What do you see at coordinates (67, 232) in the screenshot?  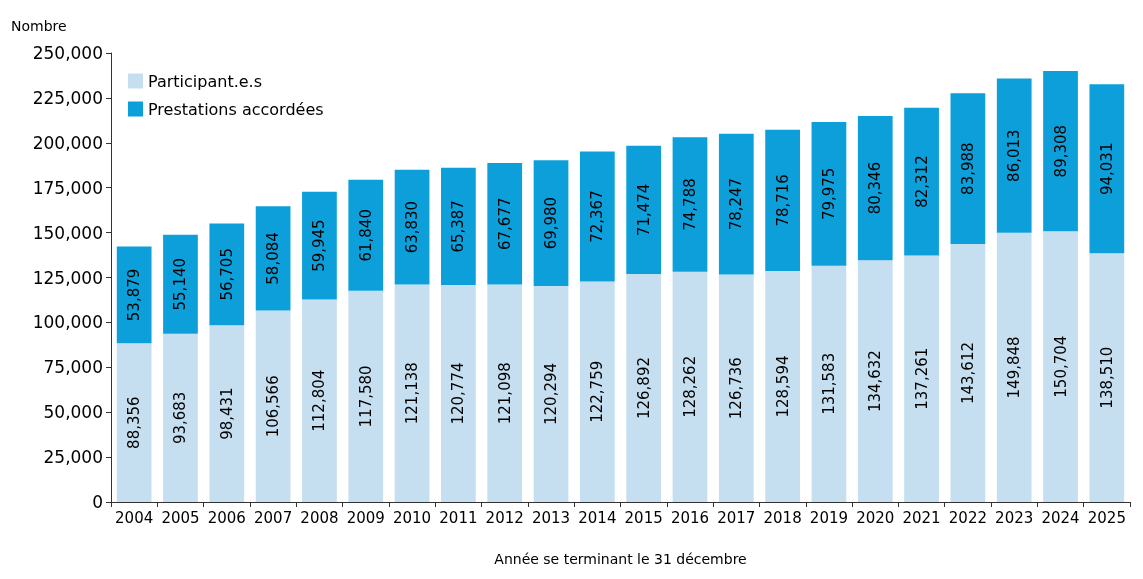 I see `y-tick-label: 150,000` at bounding box center [67, 232].